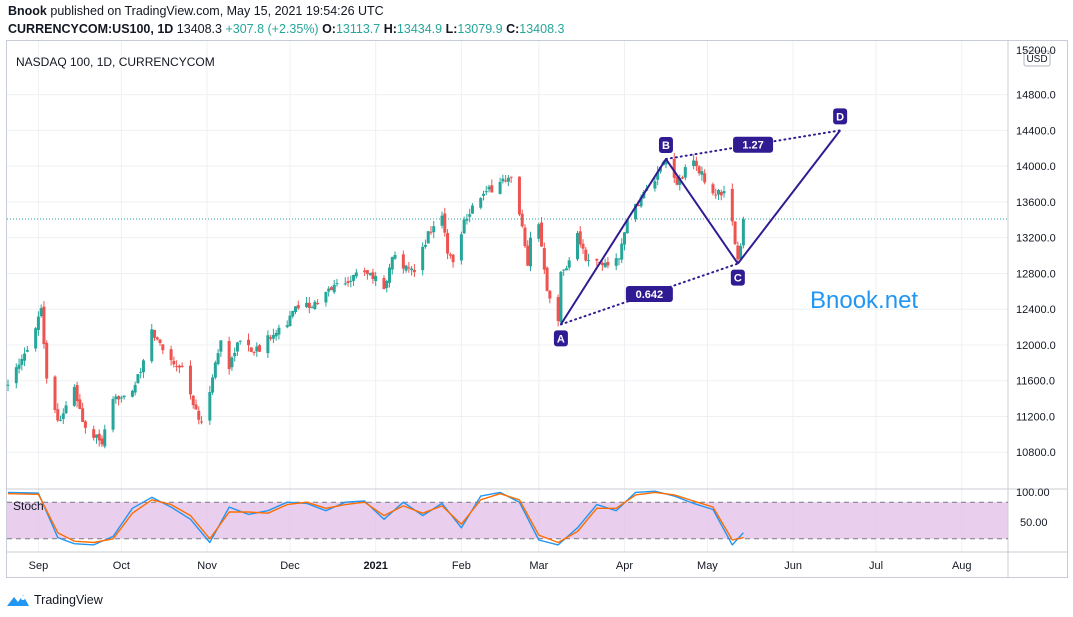 Image resolution: width=1073 pixels, height=617 pixels. What do you see at coordinates (1036, 453) in the screenshot?
I see `price-tick-label: 10800.0` at bounding box center [1036, 453].